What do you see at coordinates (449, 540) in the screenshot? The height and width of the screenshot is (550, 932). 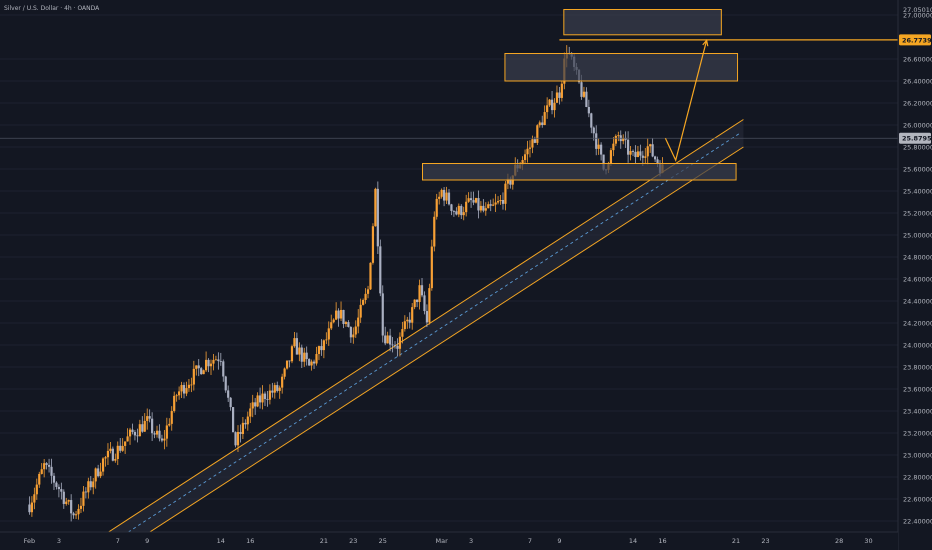 I see `time-axis: Feb 3 7 9 14 16 21 23 25 Mar 3 7 9 14 16 21 23 28 30` at bounding box center [449, 540].